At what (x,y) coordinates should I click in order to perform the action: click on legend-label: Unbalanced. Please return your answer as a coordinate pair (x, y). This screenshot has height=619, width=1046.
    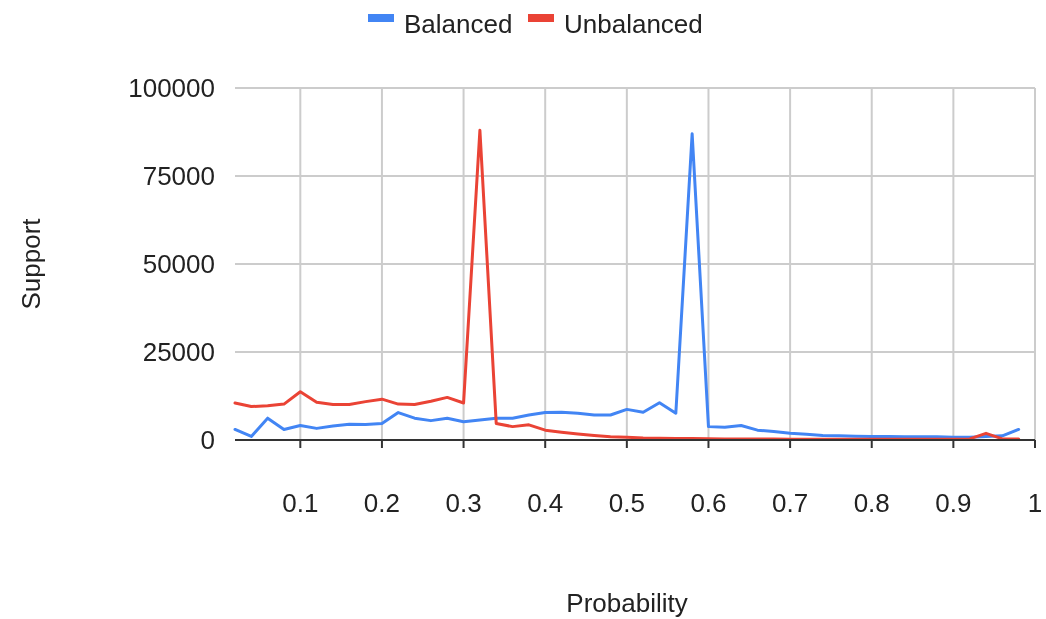
    Looking at the image, I should click on (633, 24).